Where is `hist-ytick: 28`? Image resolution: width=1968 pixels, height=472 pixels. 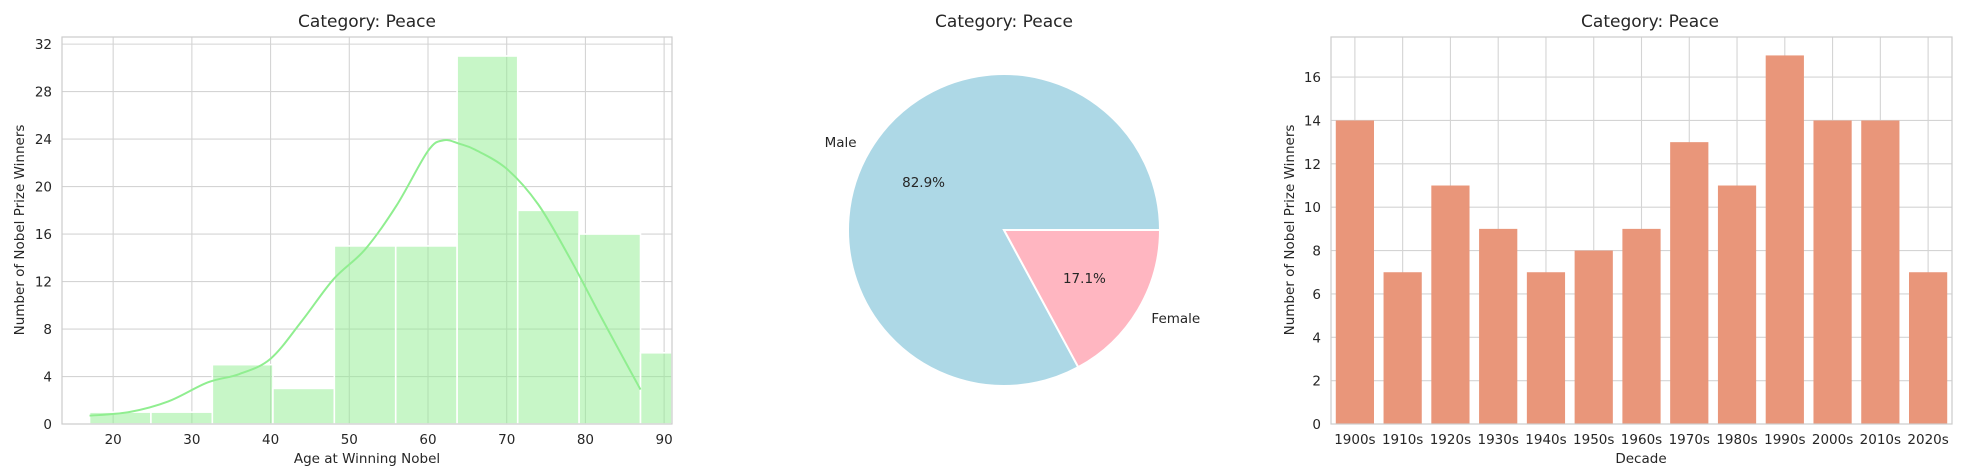
hist-ytick: 28 is located at coordinates (43, 93).